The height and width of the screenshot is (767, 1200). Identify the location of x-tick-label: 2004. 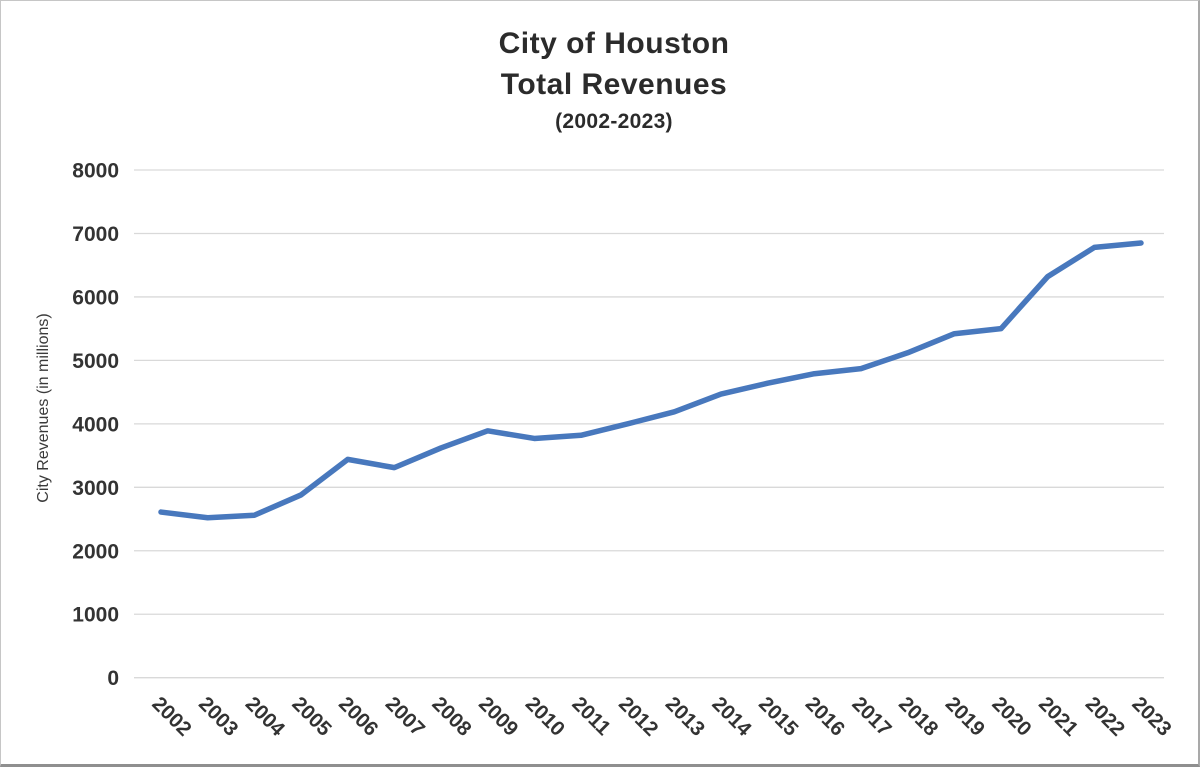
(265, 716).